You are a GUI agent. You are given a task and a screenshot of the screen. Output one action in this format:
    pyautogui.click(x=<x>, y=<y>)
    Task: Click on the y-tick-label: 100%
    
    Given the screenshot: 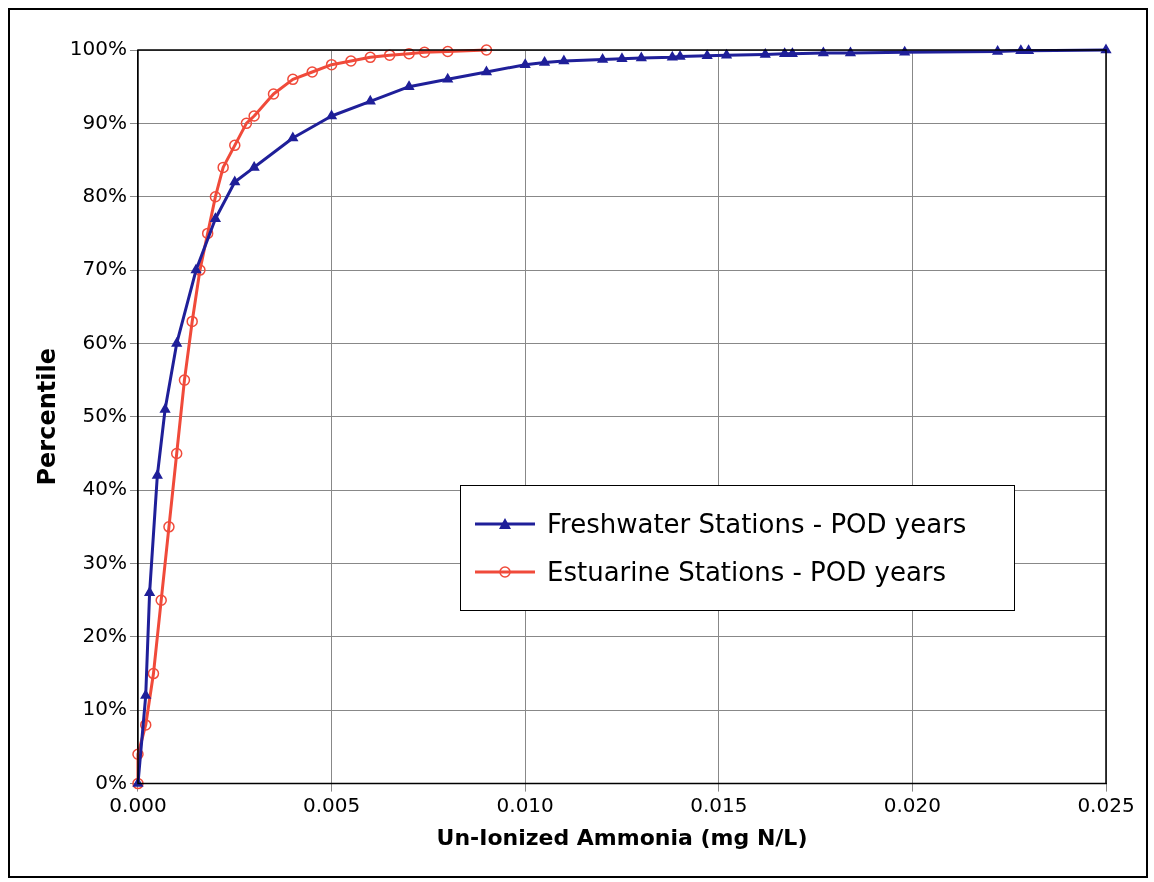 What is the action you would take?
    pyautogui.click(x=98, y=48)
    